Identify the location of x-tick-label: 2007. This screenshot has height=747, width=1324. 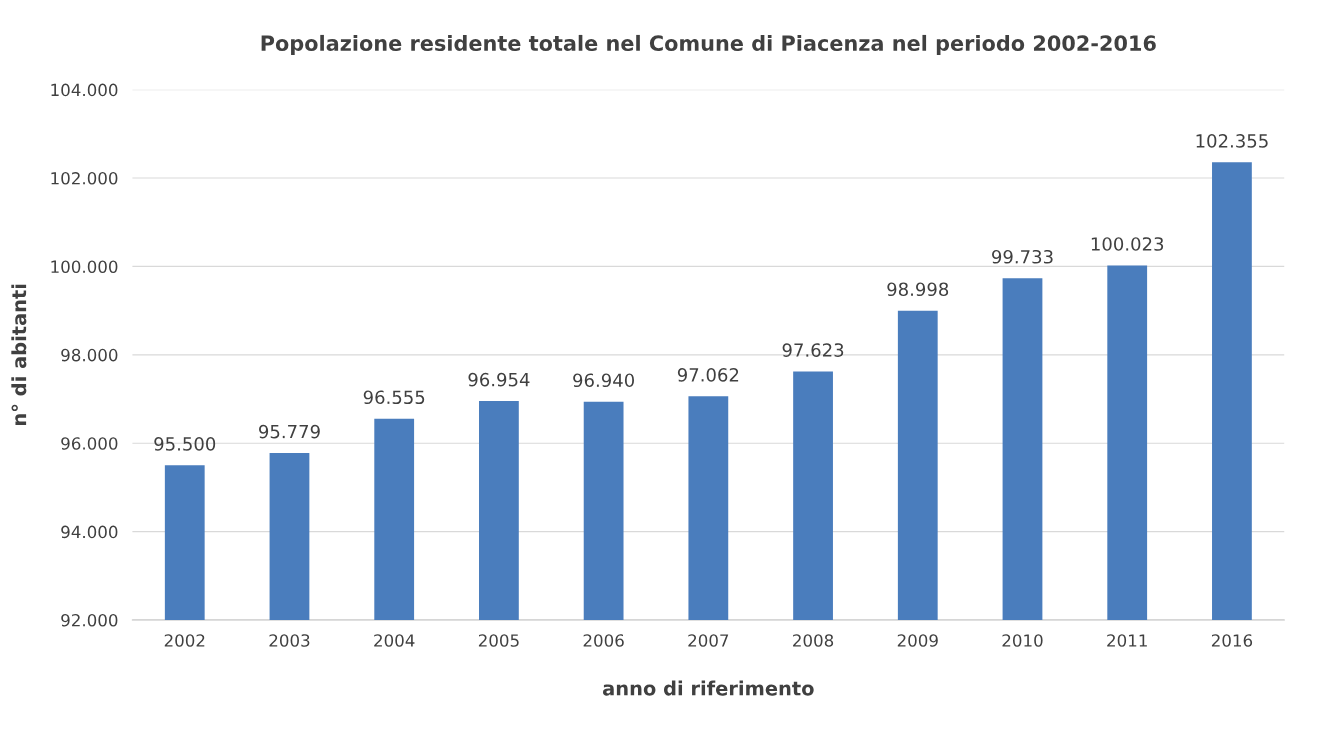
(708, 640).